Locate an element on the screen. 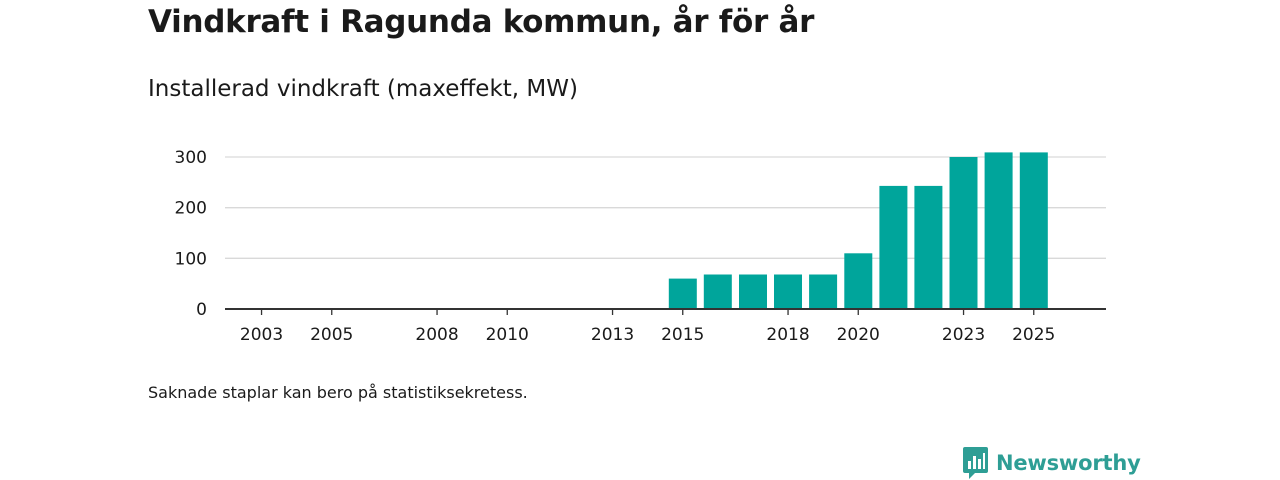 This screenshot has width=1280, height=480. x-tick-label: 2018 is located at coordinates (787, 335).